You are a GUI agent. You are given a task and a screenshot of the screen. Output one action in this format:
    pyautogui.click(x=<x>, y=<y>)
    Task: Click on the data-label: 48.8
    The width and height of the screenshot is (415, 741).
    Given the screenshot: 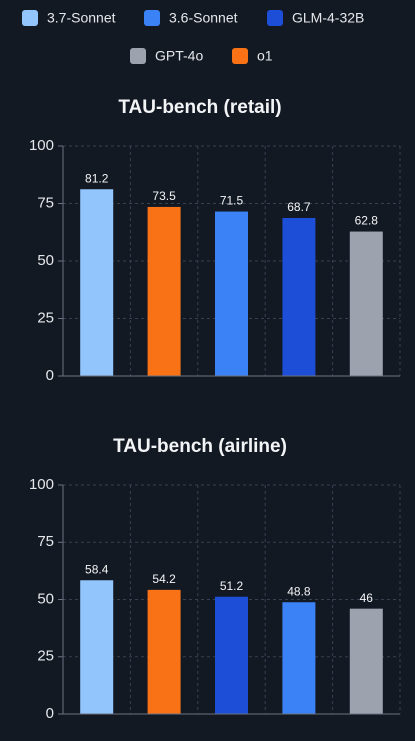 What is the action you would take?
    pyautogui.click(x=299, y=591)
    